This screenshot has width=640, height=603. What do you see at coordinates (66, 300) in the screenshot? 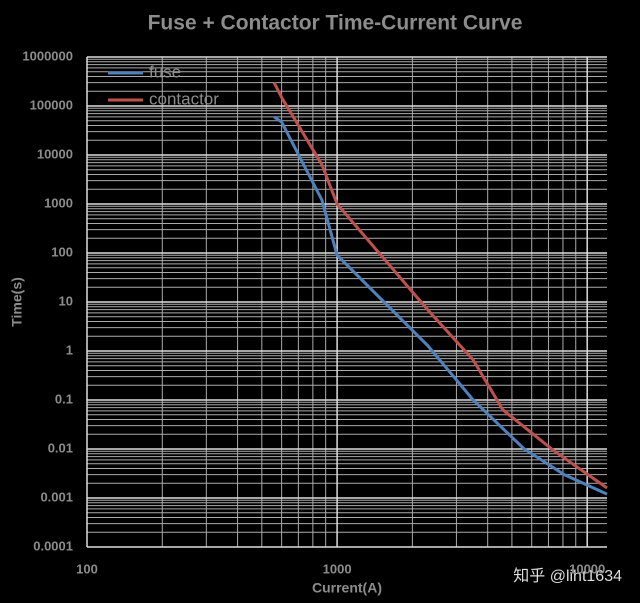
I see `y-tick-label: 10` at bounding box center [66, 300].